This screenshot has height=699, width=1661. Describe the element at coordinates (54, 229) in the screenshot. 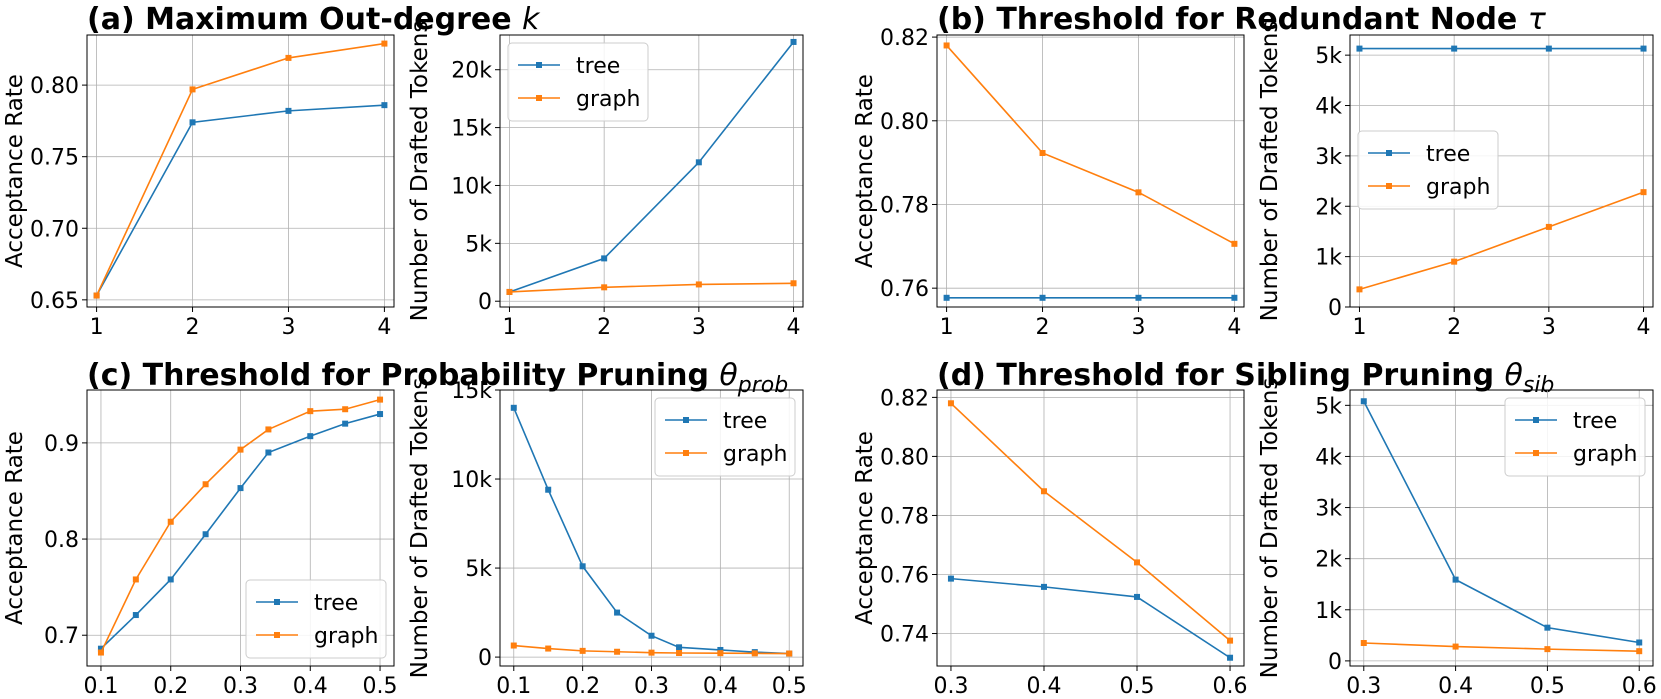

I see `y-tick-label: 0.70` at that location.